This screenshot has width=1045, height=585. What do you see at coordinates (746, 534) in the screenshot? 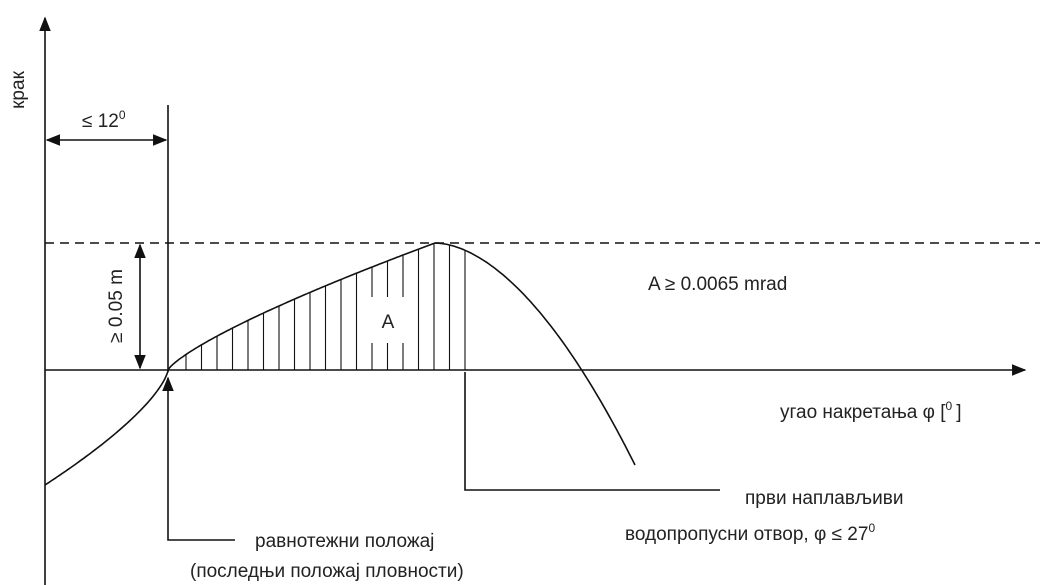
I see `label: водопропусни отвор, φ ≤ 27` at bounding box center [746, 534].